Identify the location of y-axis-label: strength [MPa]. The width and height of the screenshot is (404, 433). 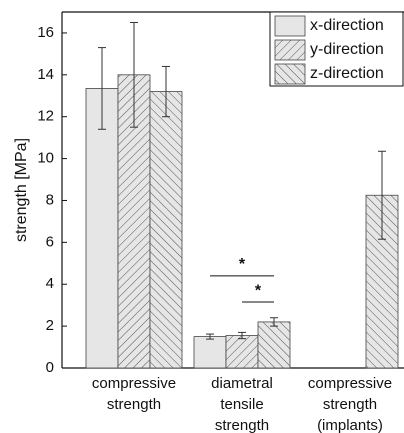
(21, 190).